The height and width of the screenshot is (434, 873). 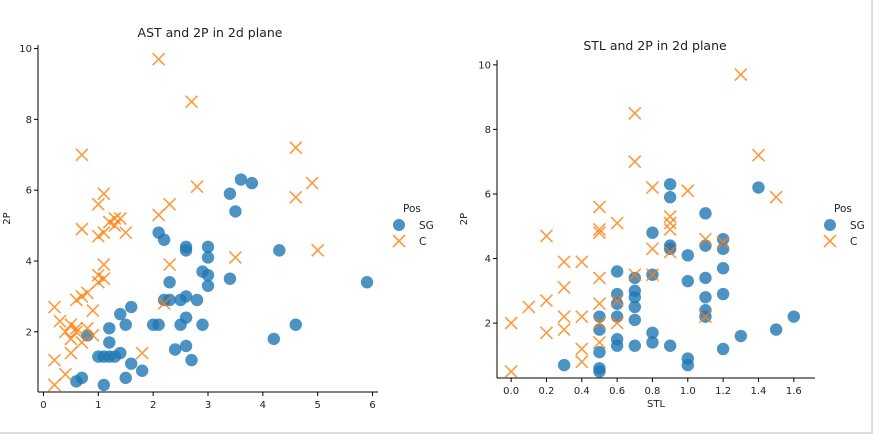 I want to click on x-tick-label: 0.8, so click(x=653, y=391).